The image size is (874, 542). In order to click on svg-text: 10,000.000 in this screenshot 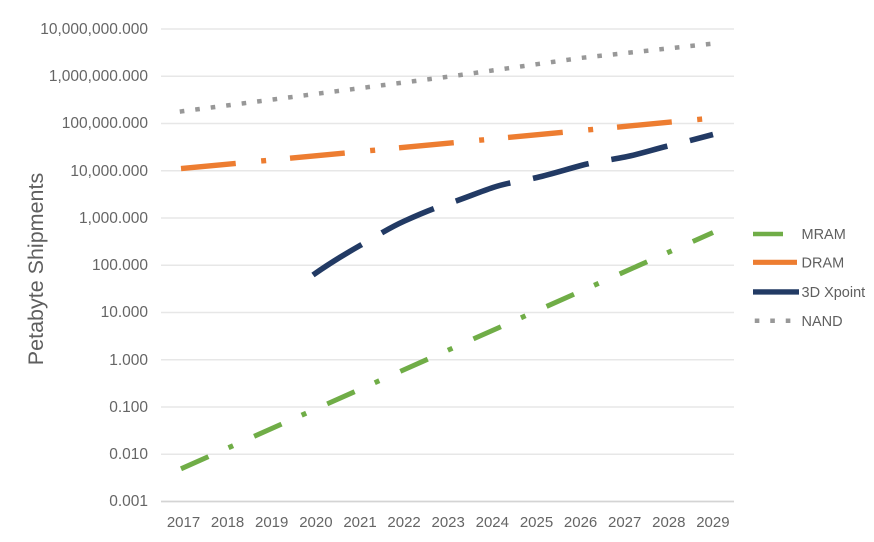, I will do `click(109, 171)`.